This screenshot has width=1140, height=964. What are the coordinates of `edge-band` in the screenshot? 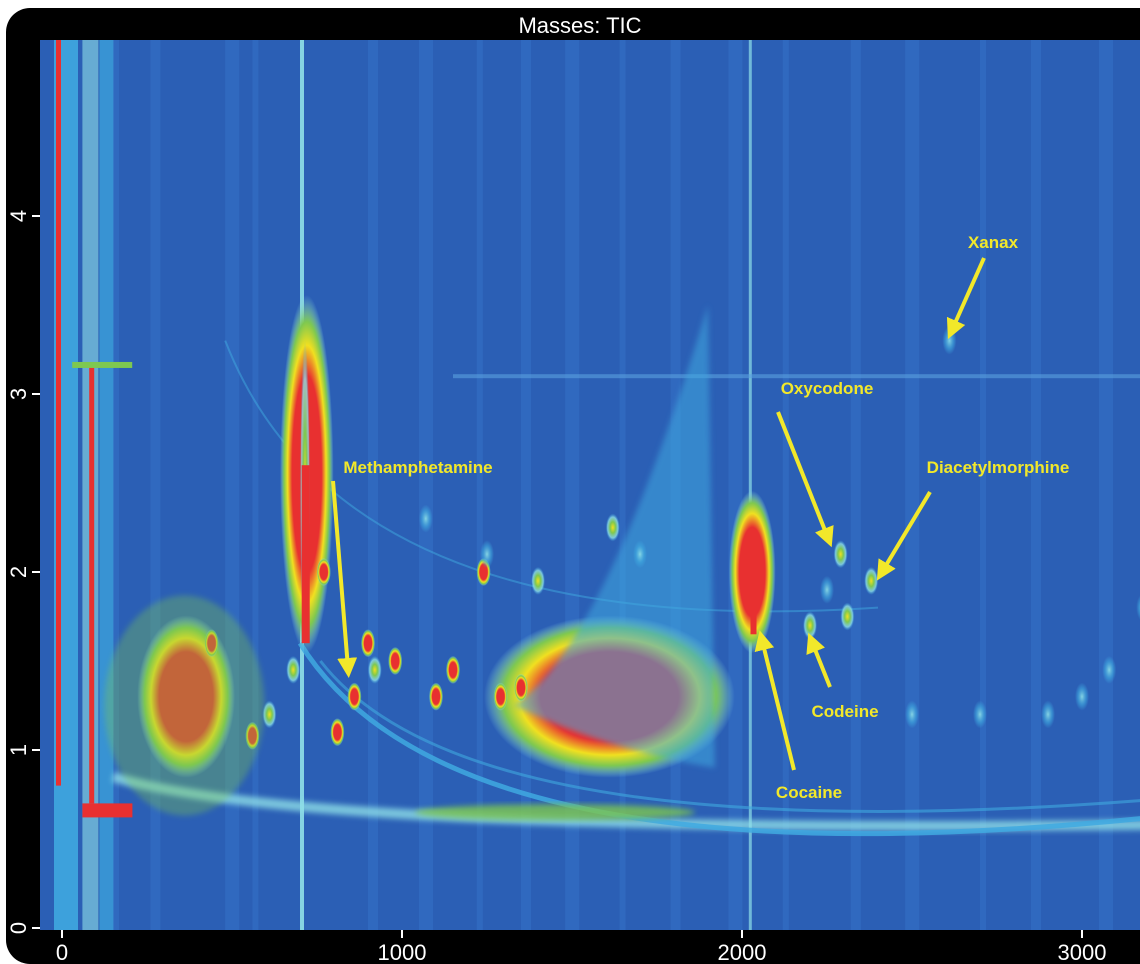 It's located at (106, 485).